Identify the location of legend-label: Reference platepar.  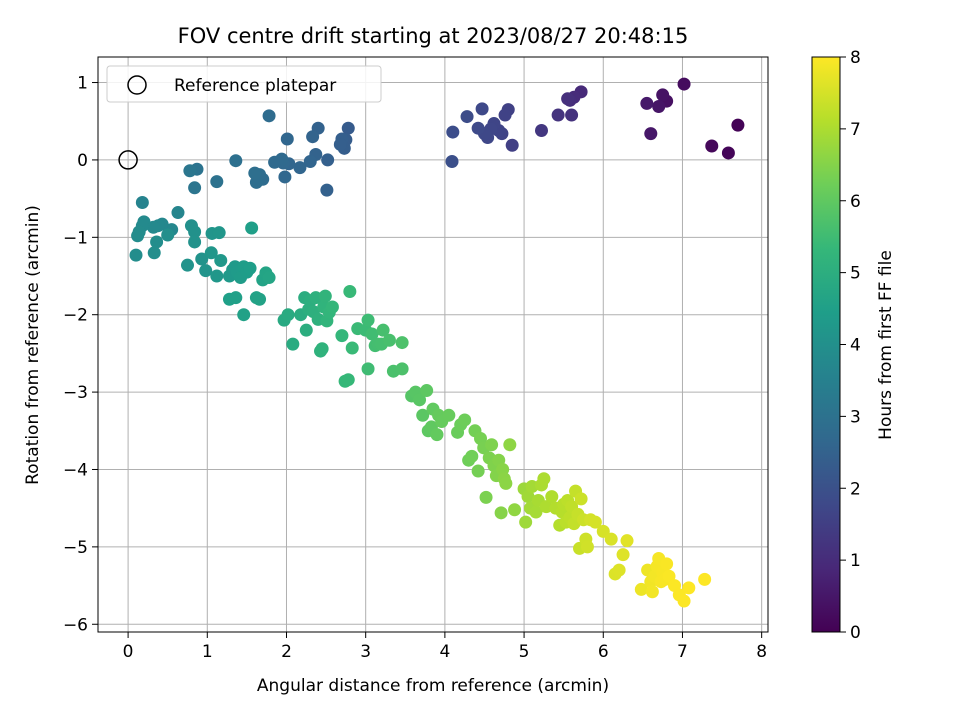
(255, 86).